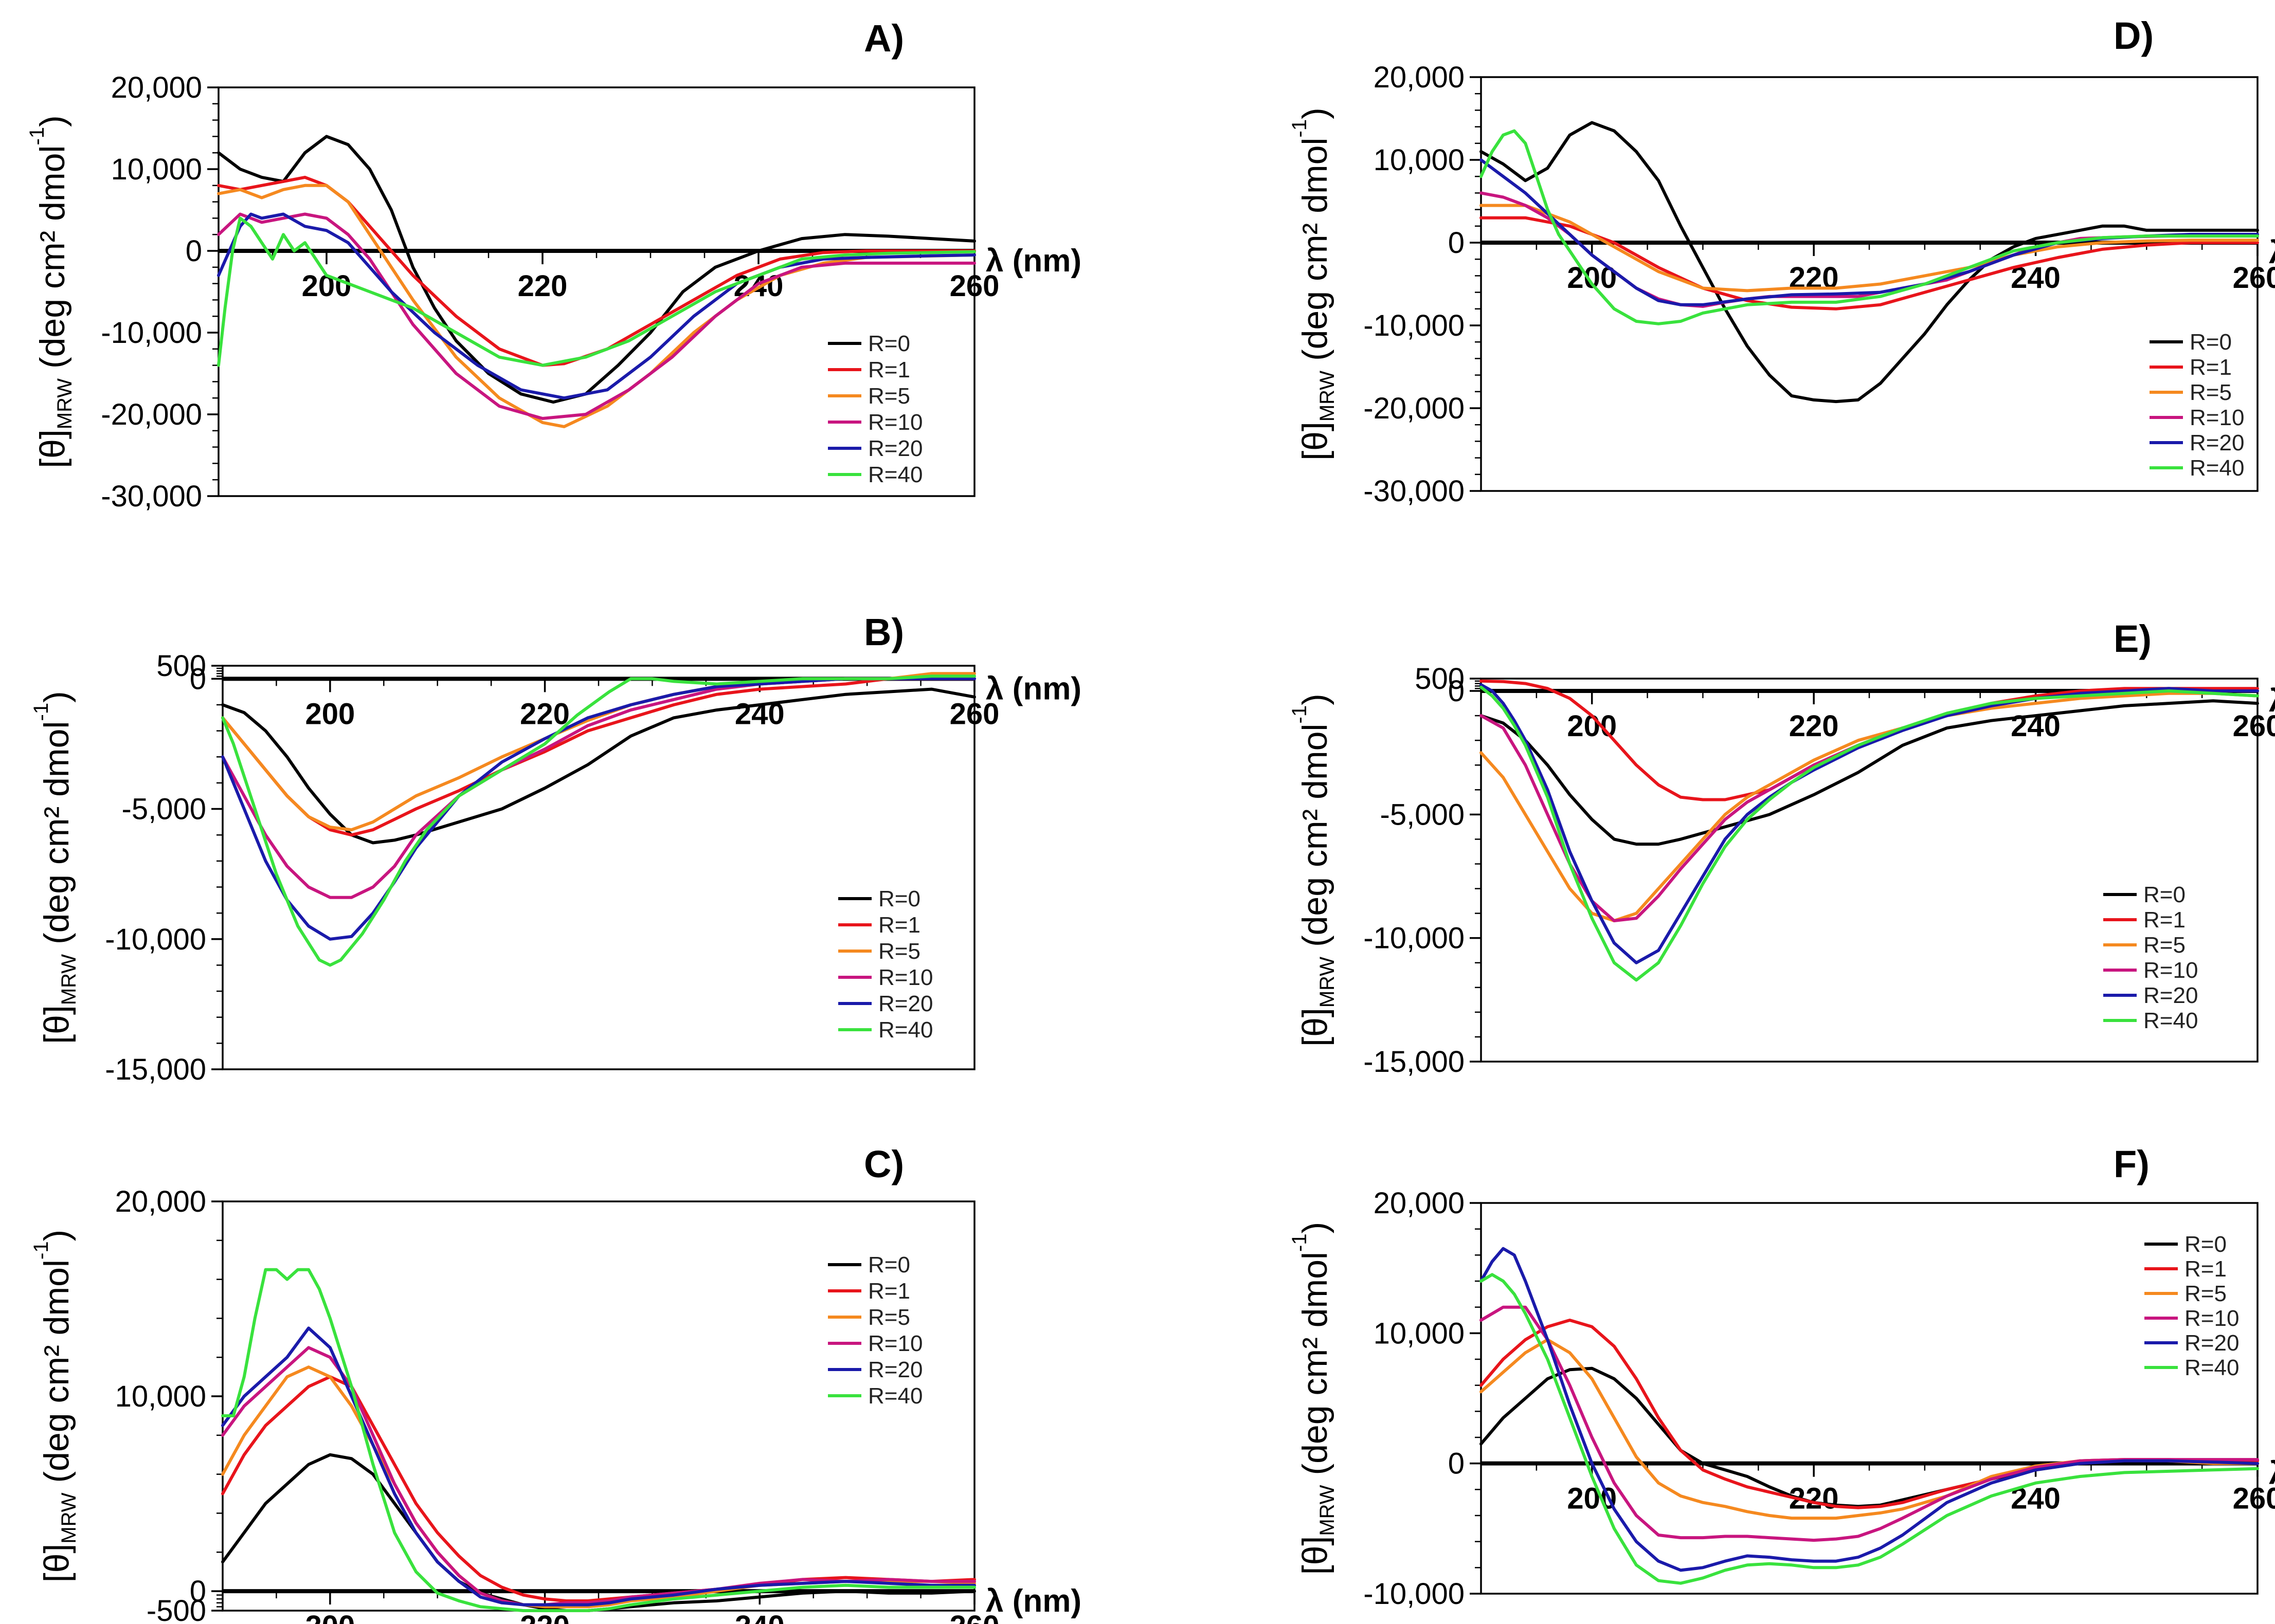 The height and width of the screenshot is (1624, 2275). Describe the element at coordinates (176, 1609) in the screenshot. I see `y-tick-label: -500` at that location.